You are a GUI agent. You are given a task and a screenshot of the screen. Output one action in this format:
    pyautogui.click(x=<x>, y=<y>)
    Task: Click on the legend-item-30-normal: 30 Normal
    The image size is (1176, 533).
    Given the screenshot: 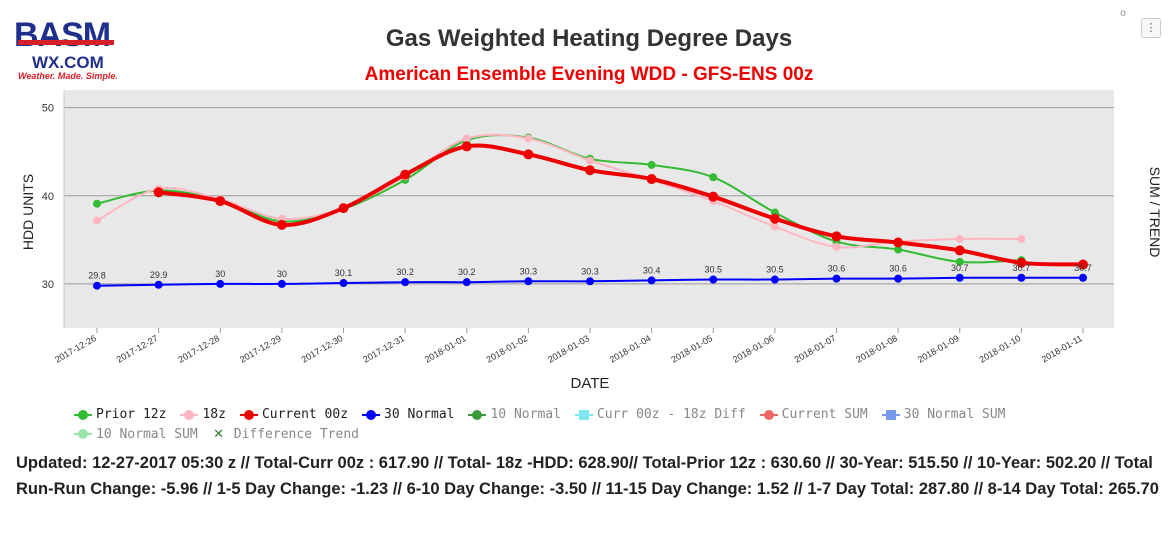 What is the action you would take?
    pyautogui.click(x=408, y=414)
    